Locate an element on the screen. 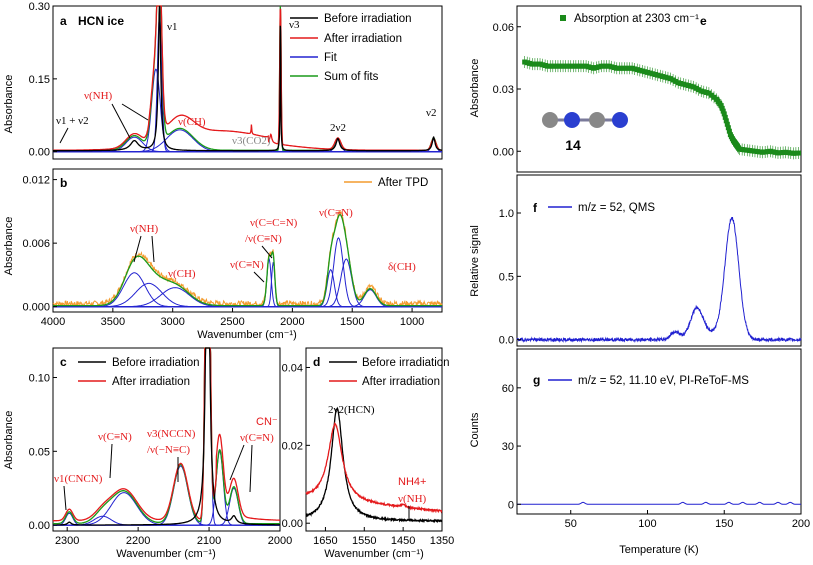 The image size is (813, 565). panel-a-label: a is located at coordinates (63, 21).